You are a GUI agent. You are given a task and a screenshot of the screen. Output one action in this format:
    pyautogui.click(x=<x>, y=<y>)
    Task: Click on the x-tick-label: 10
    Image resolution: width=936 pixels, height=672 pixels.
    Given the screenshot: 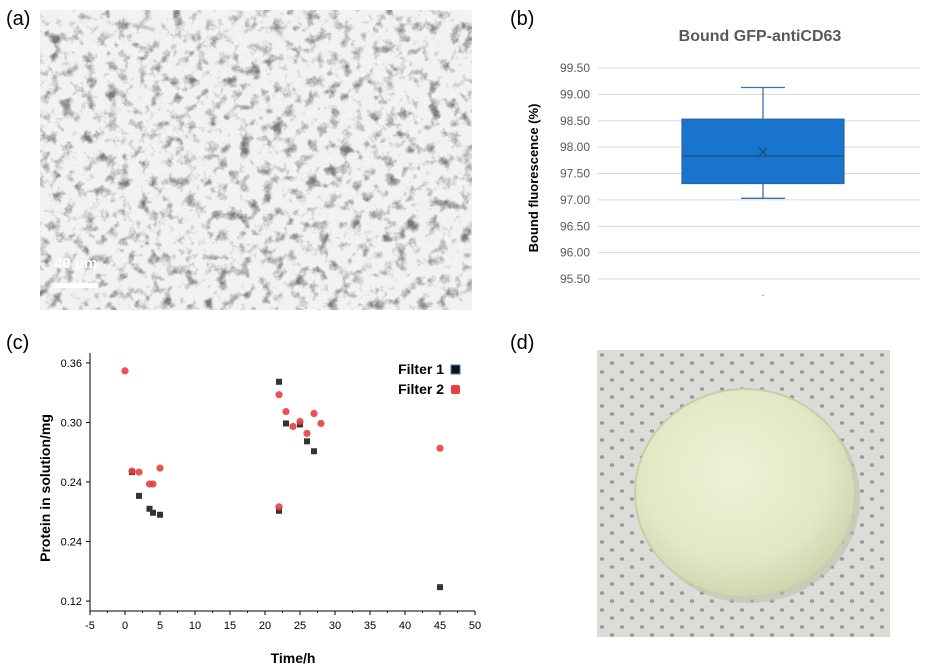 What is the action you would take?
    pyautogui.click(x=195, y=626)
    